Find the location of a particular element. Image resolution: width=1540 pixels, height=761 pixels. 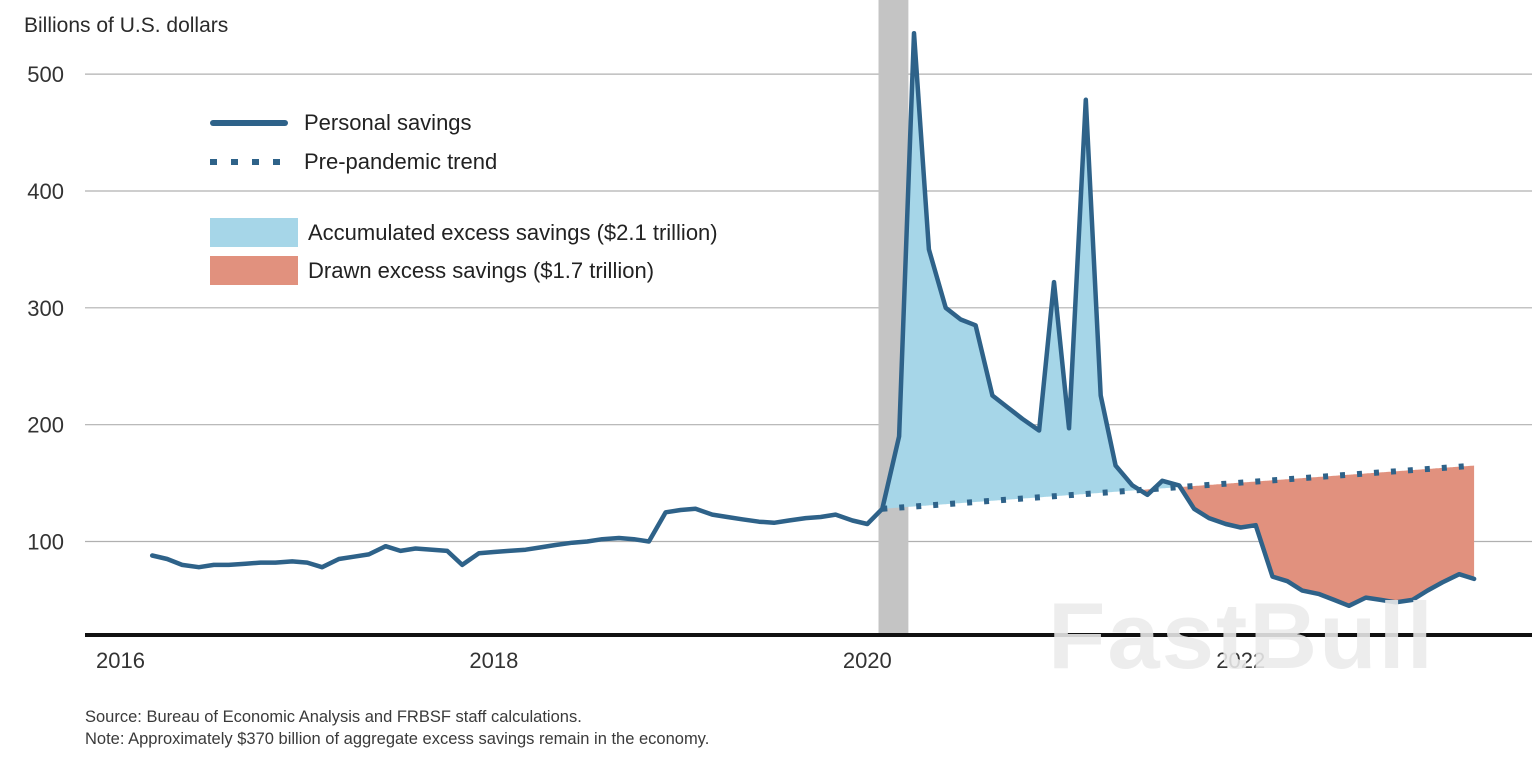

accumulated-swatch is located at coordinates (254, 232).